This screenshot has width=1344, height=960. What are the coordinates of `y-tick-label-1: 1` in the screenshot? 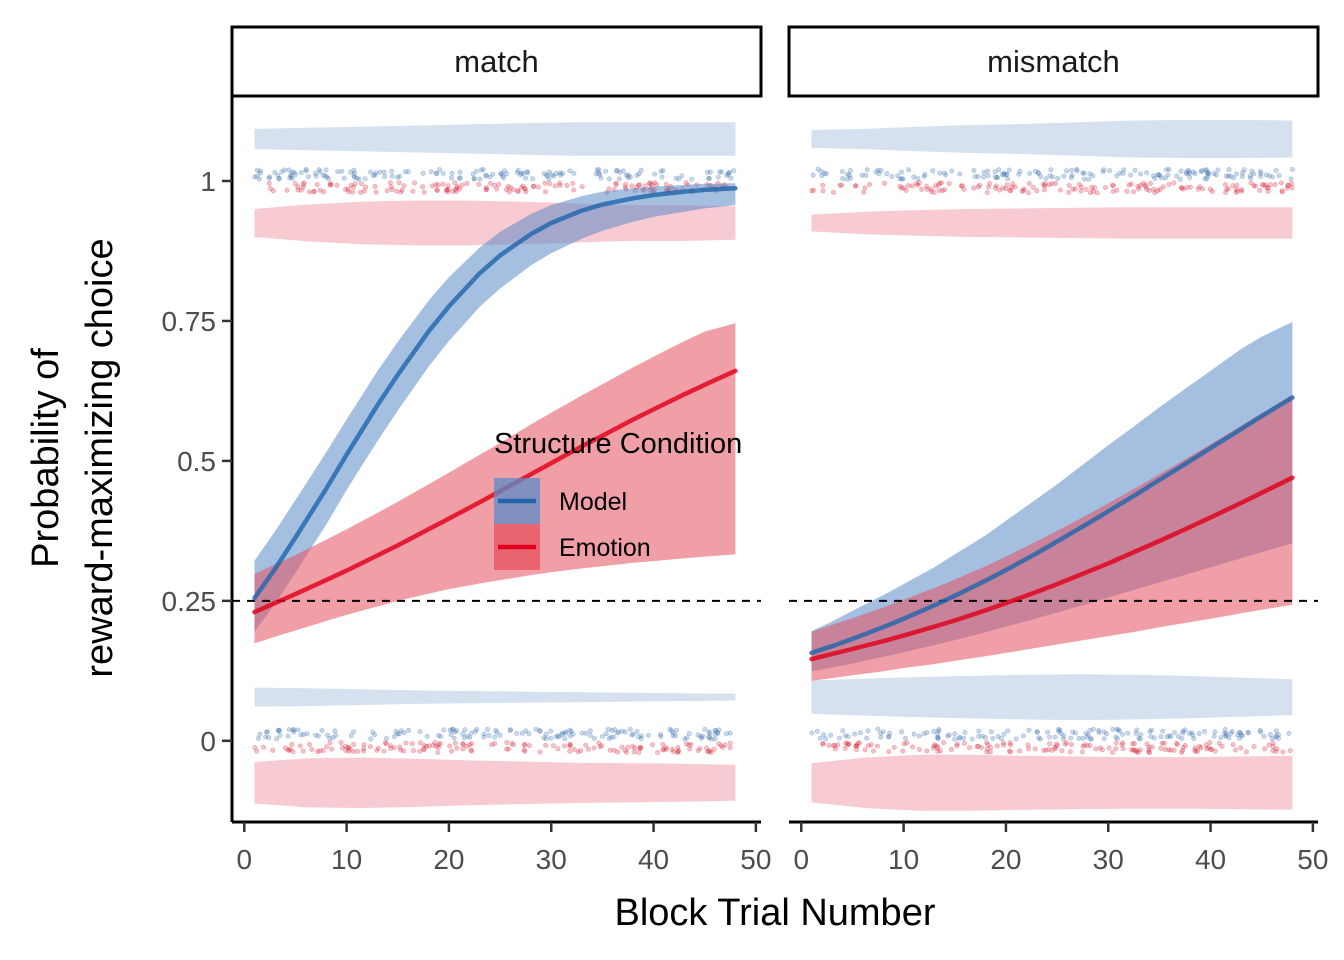 It's located at (208, 181).